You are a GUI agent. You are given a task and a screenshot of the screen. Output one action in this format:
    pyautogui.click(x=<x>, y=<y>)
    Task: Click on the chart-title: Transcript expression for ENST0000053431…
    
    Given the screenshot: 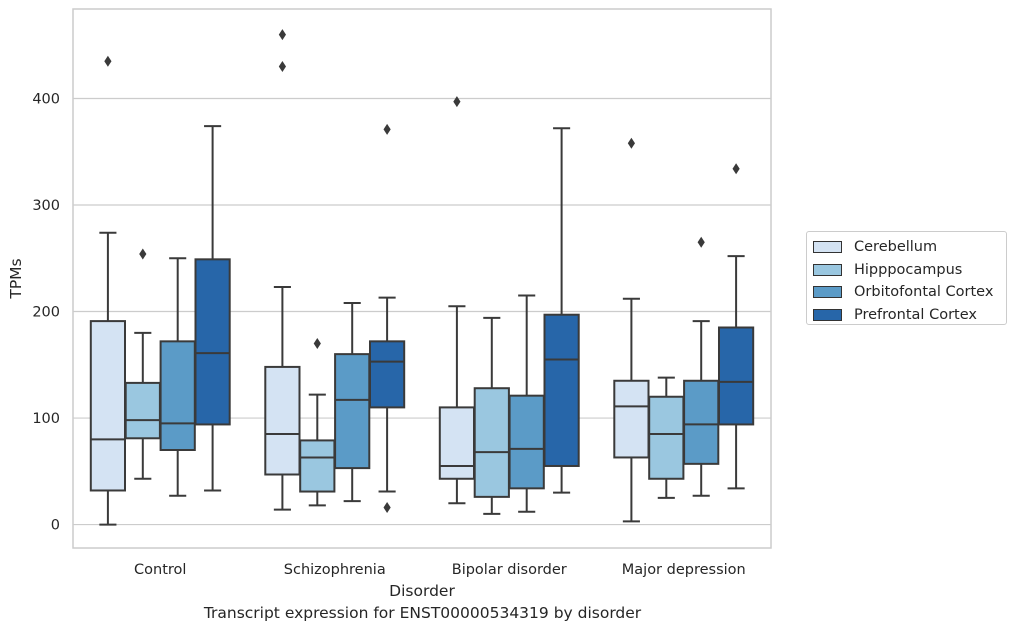 What is the action you would take?
    pyautogui.click(x=422, y=613)
    